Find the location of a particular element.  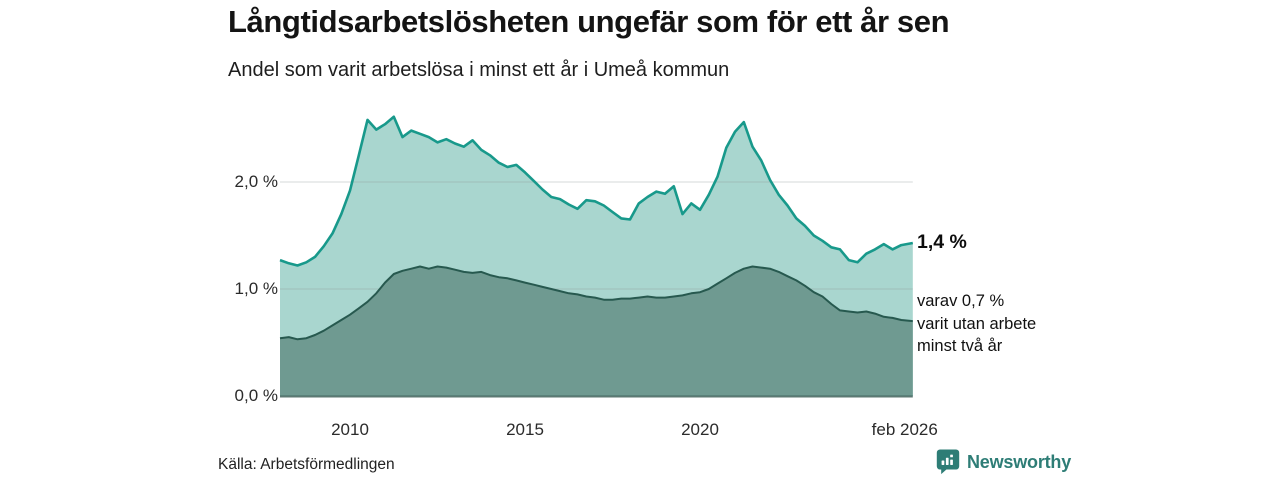

latest-value-label: 1,4 % is located at coordinates (942, 241).